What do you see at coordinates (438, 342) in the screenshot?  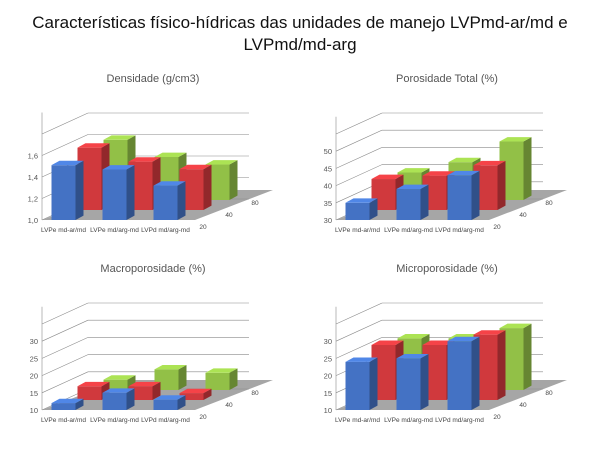 I see `bar-microporosidade-40-2-top` at bounding box center [438, 342].